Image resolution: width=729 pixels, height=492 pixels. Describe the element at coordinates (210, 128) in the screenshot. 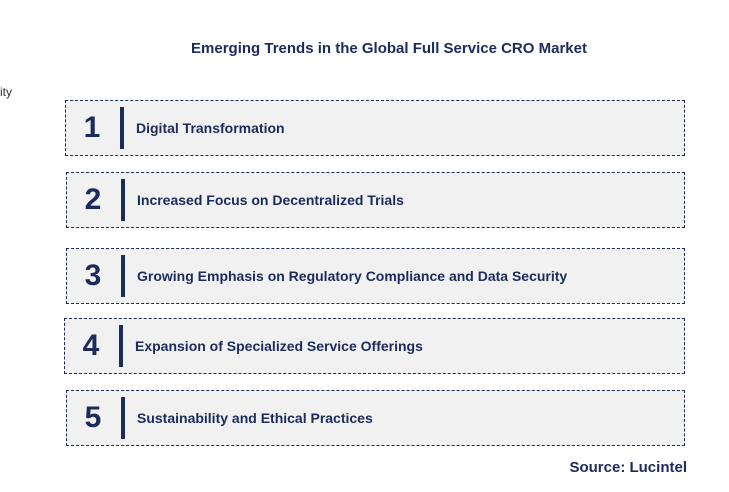

I see `trend-label: Digital Transformation` at that location.